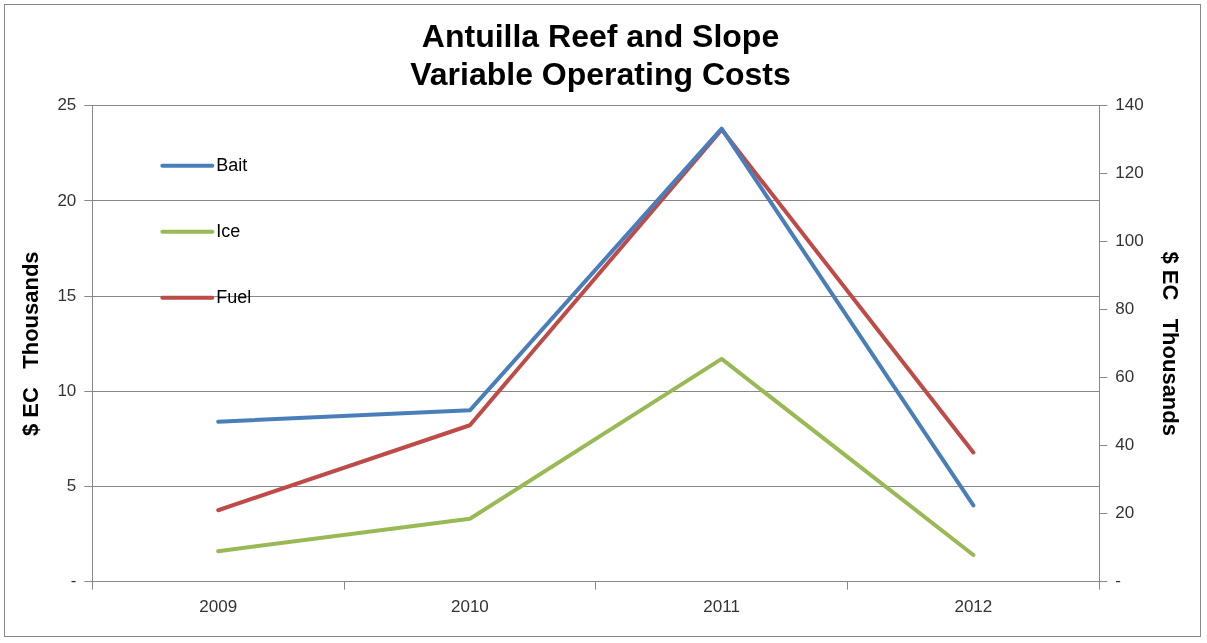  What do you see at coordinates (67, 295) in the screenshot?
I see `y-tick-label: 15` at bounding box center [67, 295].